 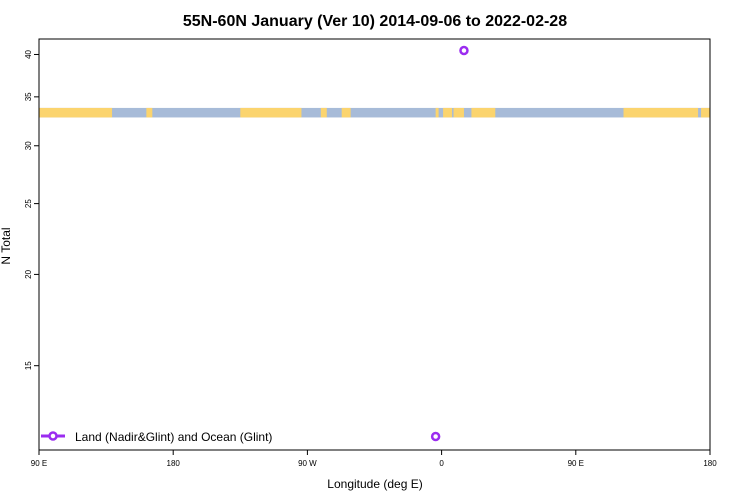 What do you see at coordinates (374, 484) in the screenshot?
I see `x-axis-label: Longitude (deg E)` at bounding box center [374, 484].